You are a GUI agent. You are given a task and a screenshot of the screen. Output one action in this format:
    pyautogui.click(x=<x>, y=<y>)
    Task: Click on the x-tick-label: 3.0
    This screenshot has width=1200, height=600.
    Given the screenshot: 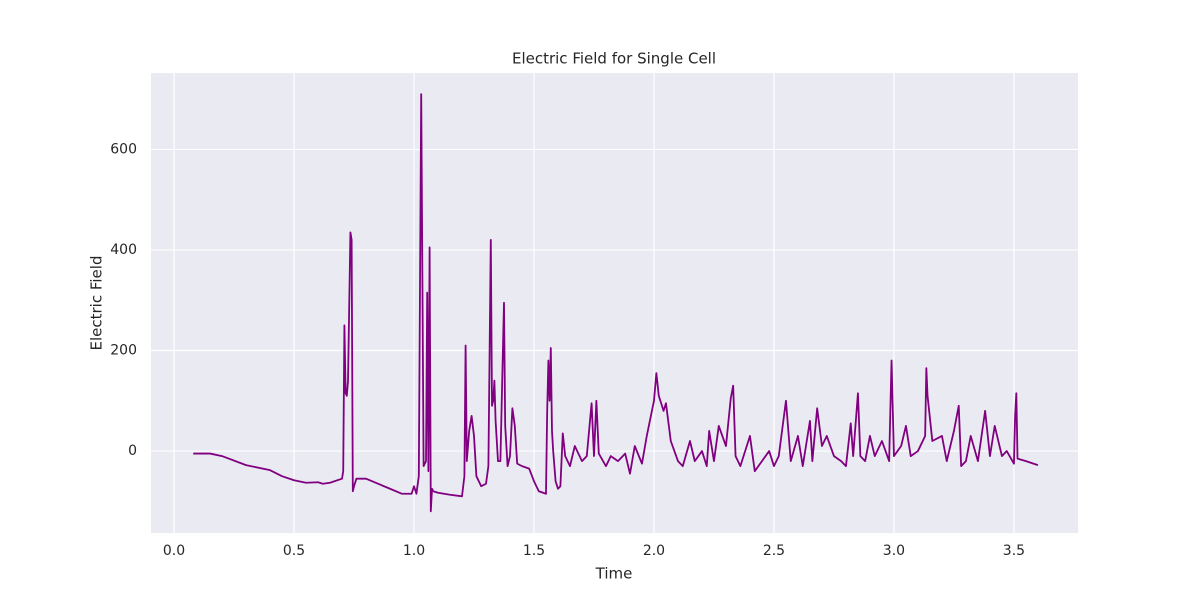 What is the action you would take?
    pyautogui.click(x=894, y=551)
    